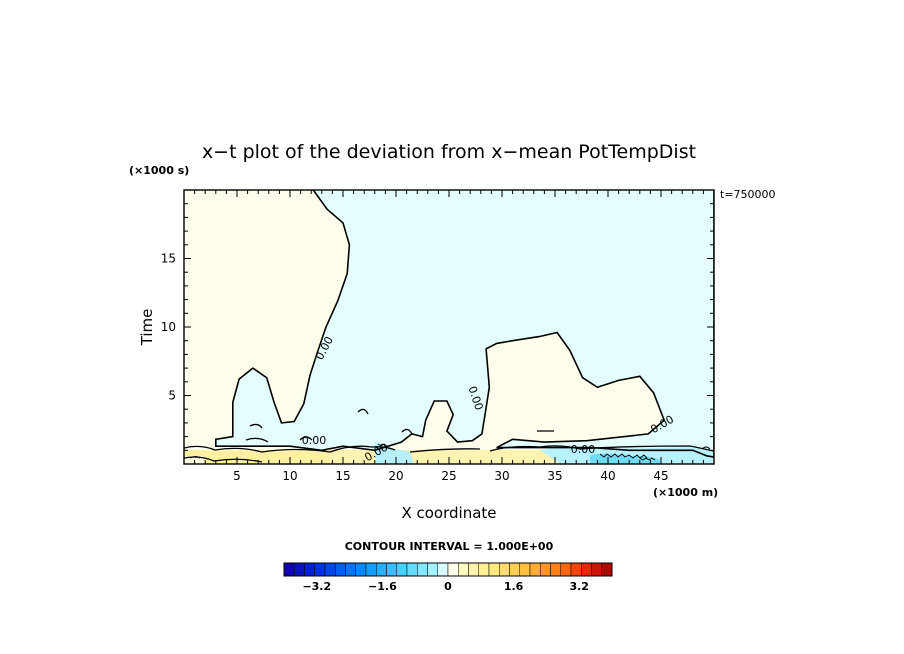 The image size is (904, 654). Describe the element at coordinates (450, 452) in the screenshot. I see `small-scale-structures` at that location.